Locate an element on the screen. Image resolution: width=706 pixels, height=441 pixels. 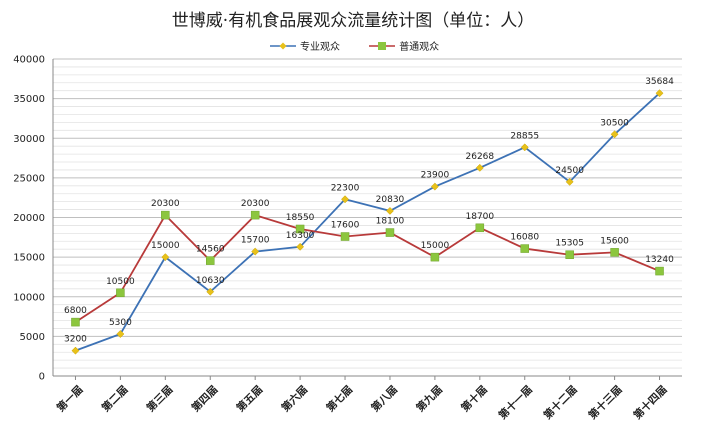
x-tick-label: 第六届 is located at coordinates (294, 398).